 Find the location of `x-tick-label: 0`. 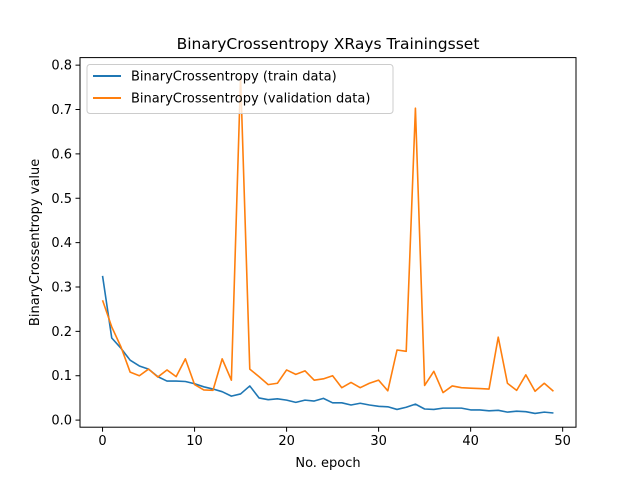

x-tick-label: 0 is located at coordinates (102, 441).